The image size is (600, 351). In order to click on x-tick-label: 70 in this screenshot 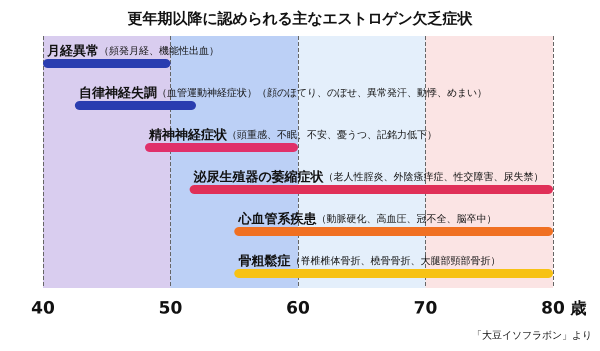, I will do `click(426, 308)`.